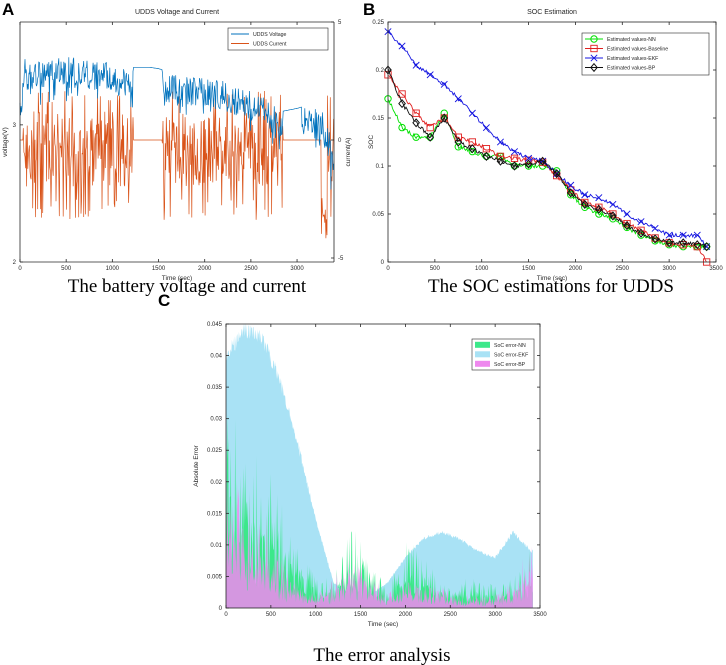 This screenshot has width=726, height=665. What do you see at coordinates (510, 346) in the screenshot?
I see `legend-label: SoC error-NN` at bounding box center [510, 346].